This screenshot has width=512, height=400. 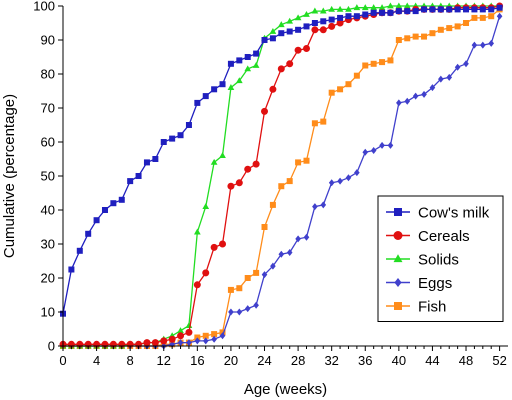 I want to click on x-tick-label: 20, so click(x=231, y=360).